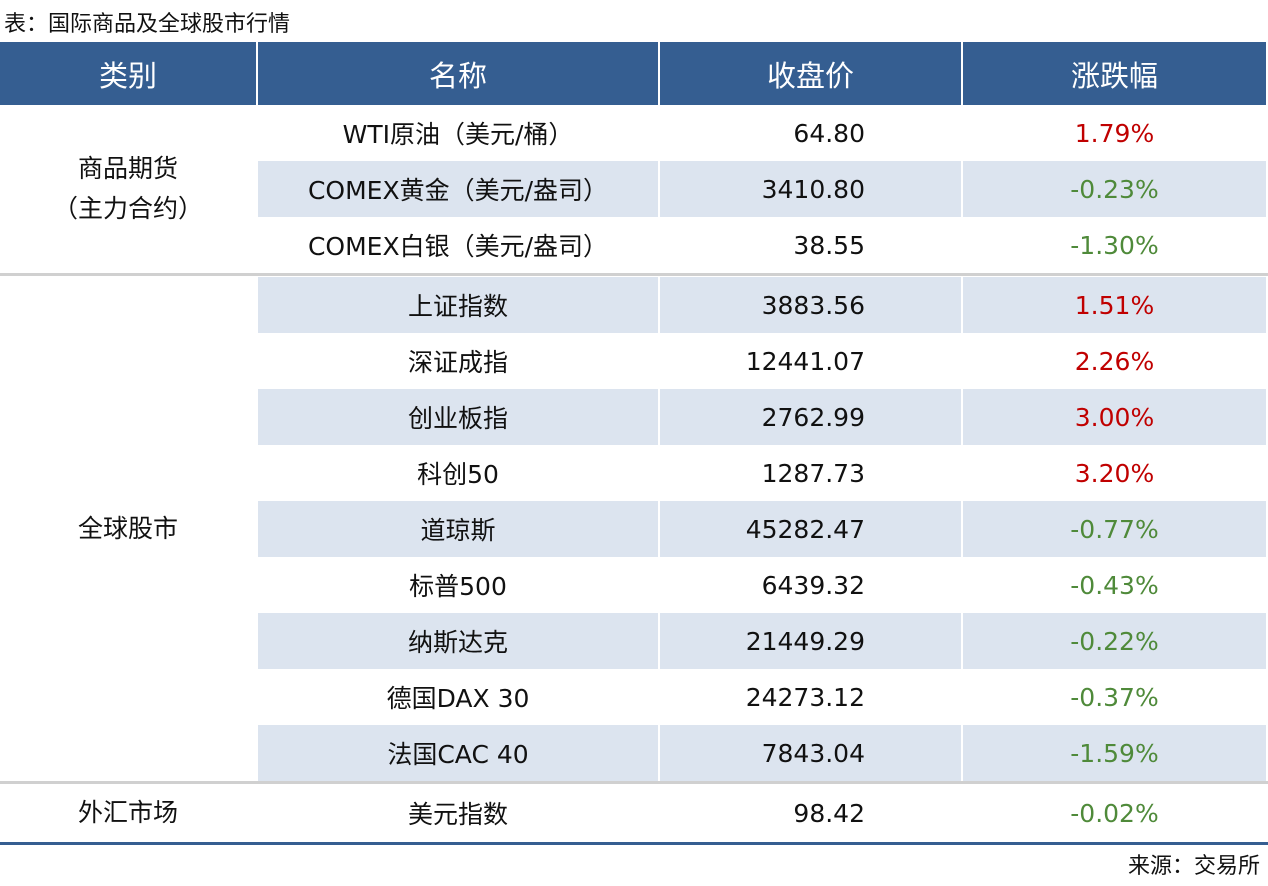 This screenshot has height=886, width=1268. What do you see at coordinates (459, 753) in the screenshot?
I see `name-cell: 法国CAC 40` at bounding box center [459, 753].